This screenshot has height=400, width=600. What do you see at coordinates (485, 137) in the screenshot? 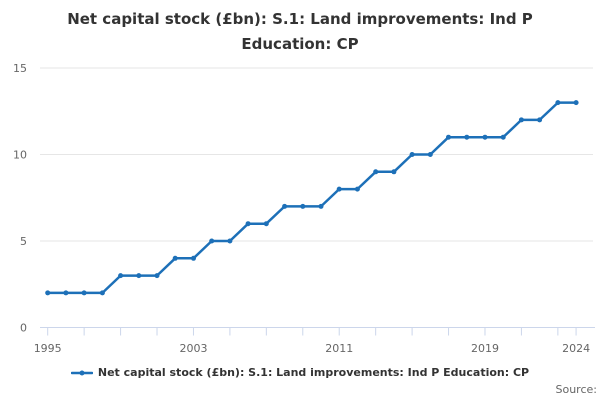
I see `data-point-2019` at bounding box center [485, 137].